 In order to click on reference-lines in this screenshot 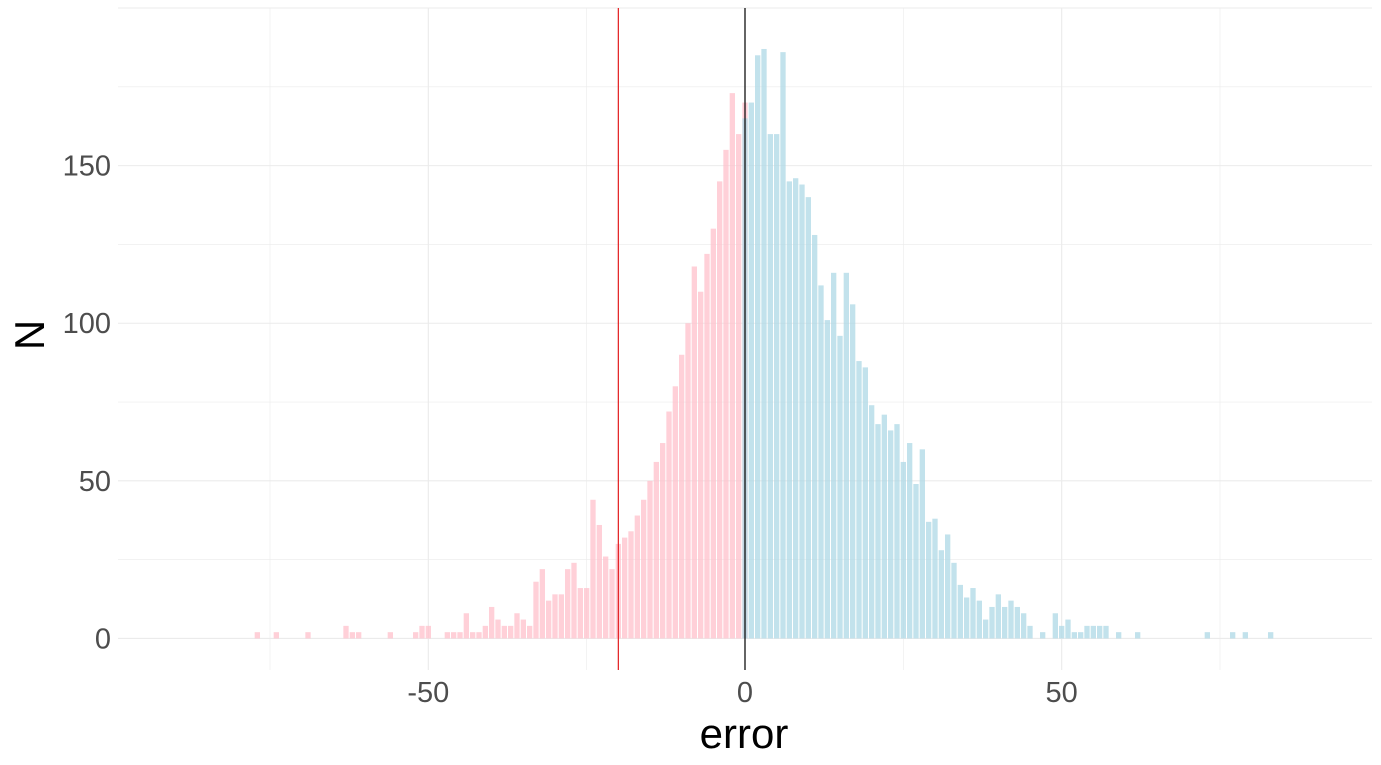, I will do `click(681, 339)`.